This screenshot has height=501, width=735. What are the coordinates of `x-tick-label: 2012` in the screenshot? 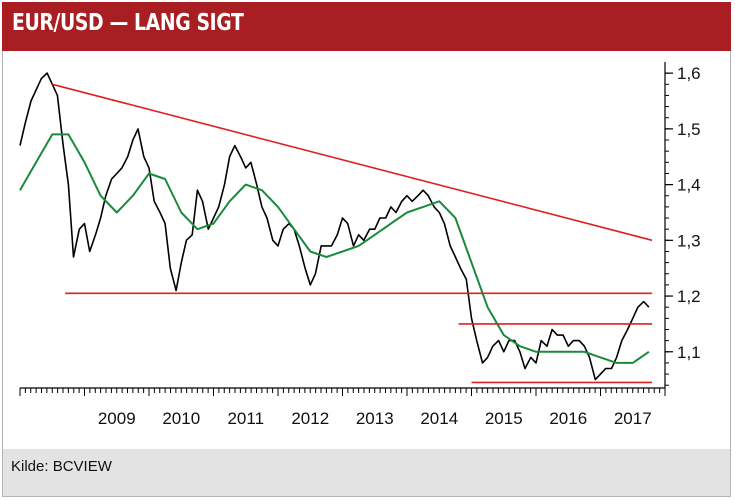 It's located at (310, 418).